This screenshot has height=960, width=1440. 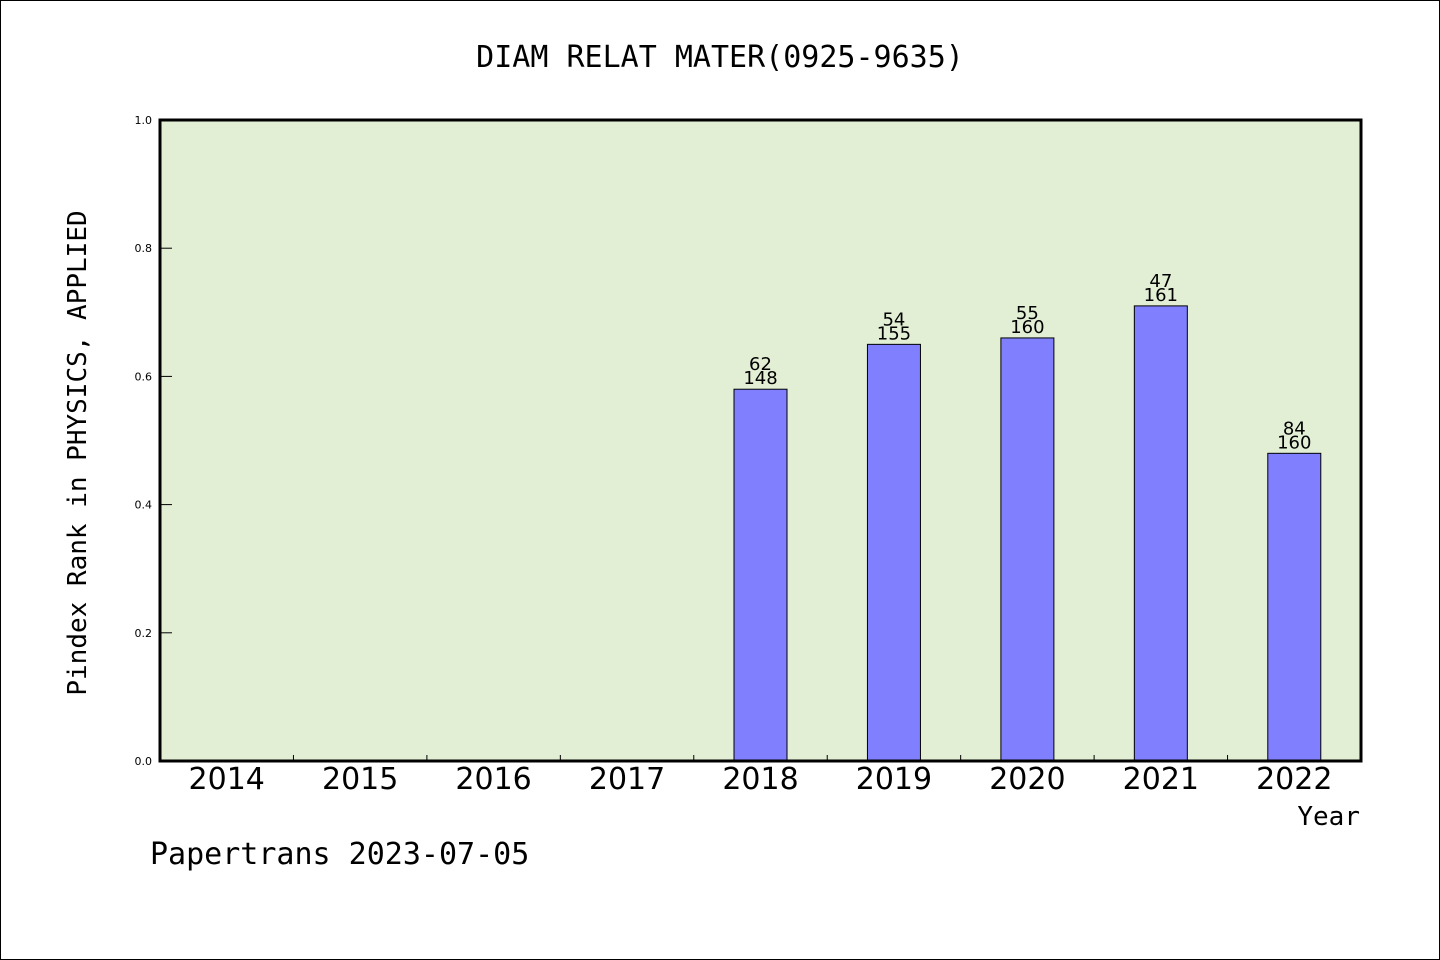 What do you see at coordinates (1160, 281) in the screenshot?
I see `bar-rank-label: 47` at bounding box center [1160, 281].